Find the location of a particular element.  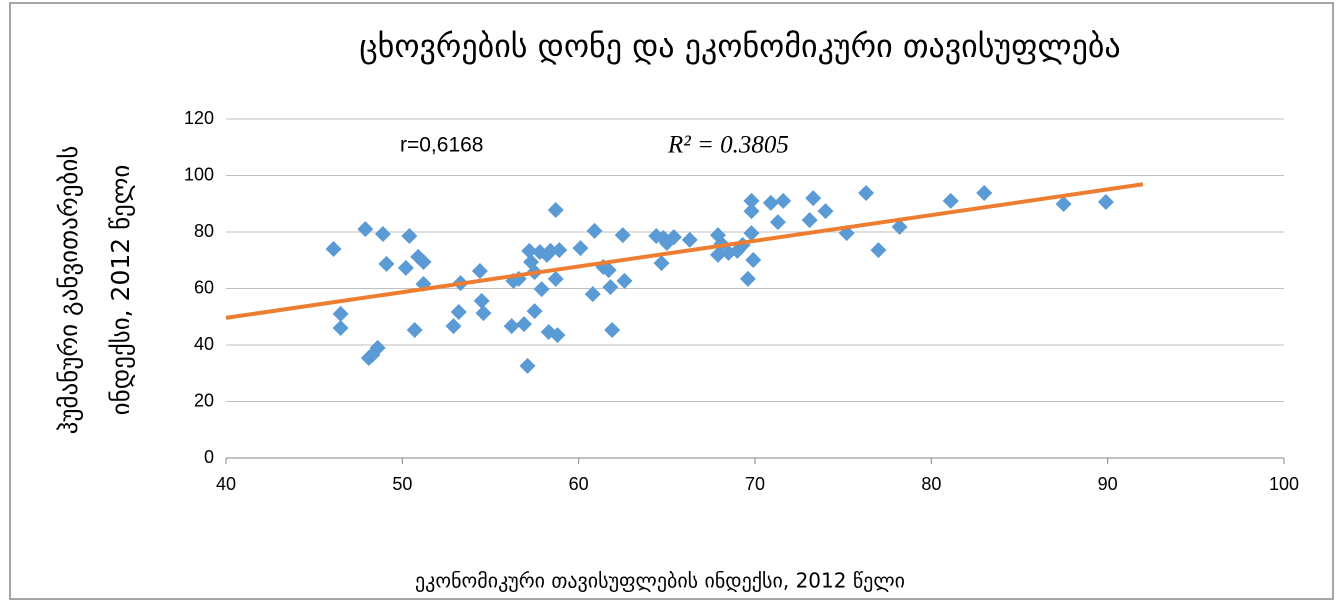

x-tick-label: 40 is located at coordinates (226, 484).